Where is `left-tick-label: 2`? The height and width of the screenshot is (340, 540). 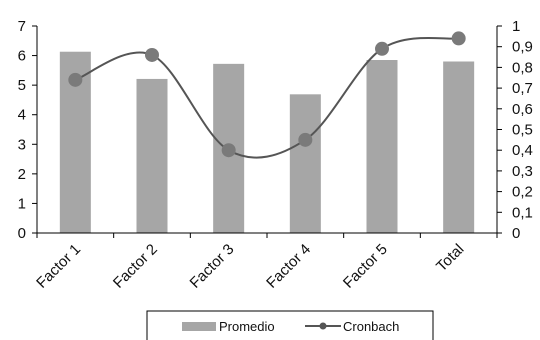
left-tick-label: 2 is located at coordinates (22, 174).